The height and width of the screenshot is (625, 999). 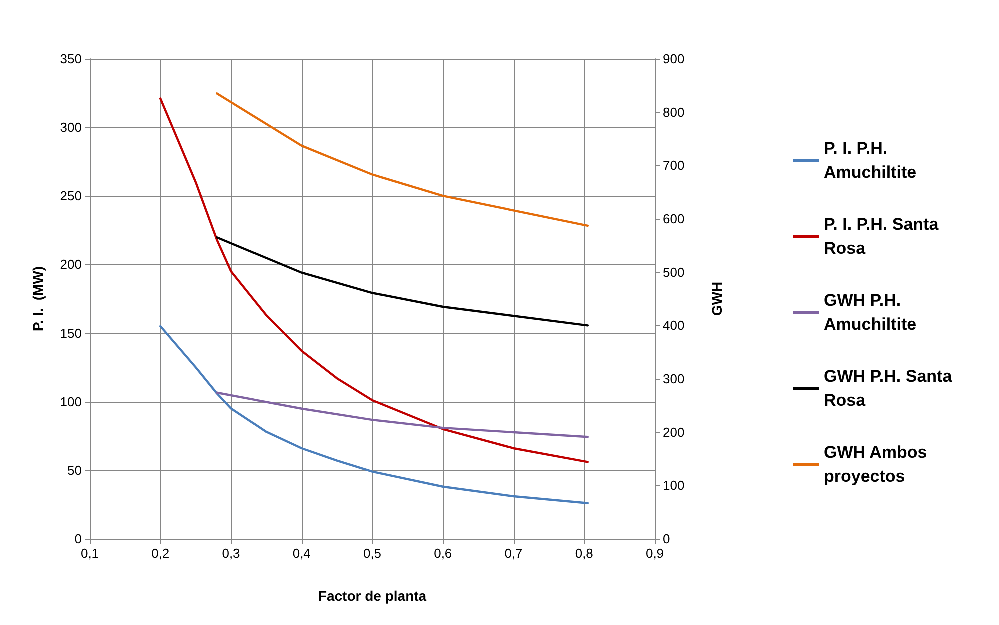 I want to click on legend-label: GWH Ambos proyectos, so click(x=878, y=464).